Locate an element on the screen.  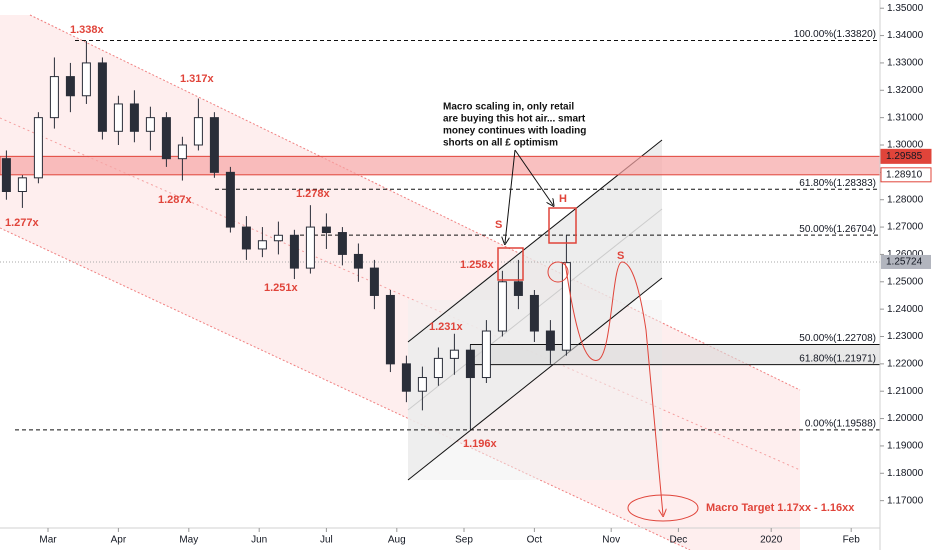
y-tick-label: 1.35000 is located at coordinates (905, 8).